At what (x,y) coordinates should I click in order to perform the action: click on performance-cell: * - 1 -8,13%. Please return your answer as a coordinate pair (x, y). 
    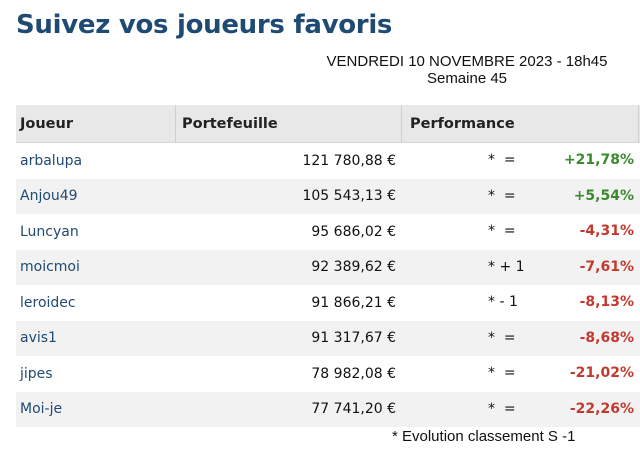
    Looking at the image, I should click on (520, 303).